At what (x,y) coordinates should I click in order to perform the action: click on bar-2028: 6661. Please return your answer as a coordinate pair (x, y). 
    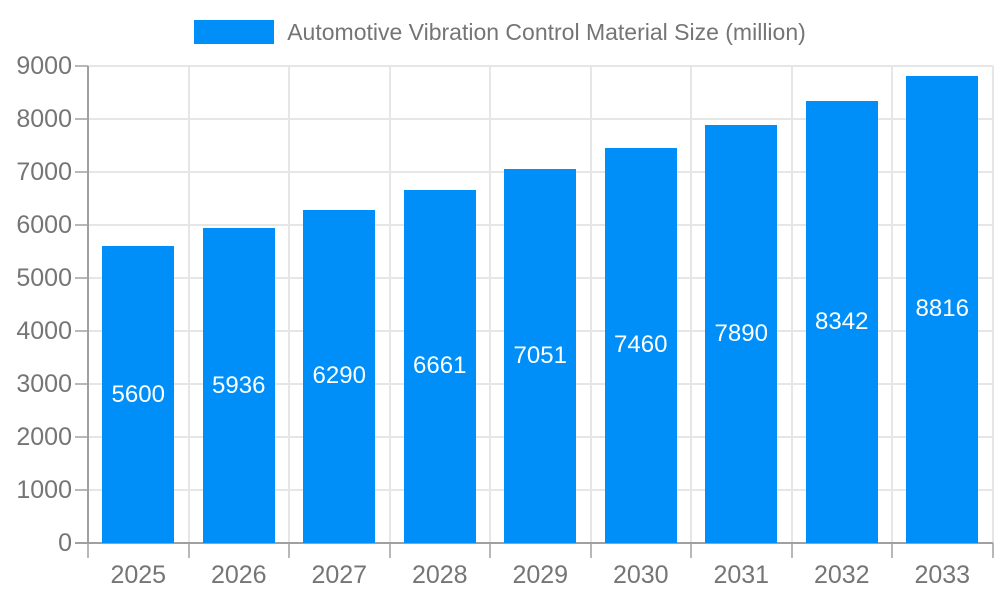
    Looking at the image, I should click on (439, 366).